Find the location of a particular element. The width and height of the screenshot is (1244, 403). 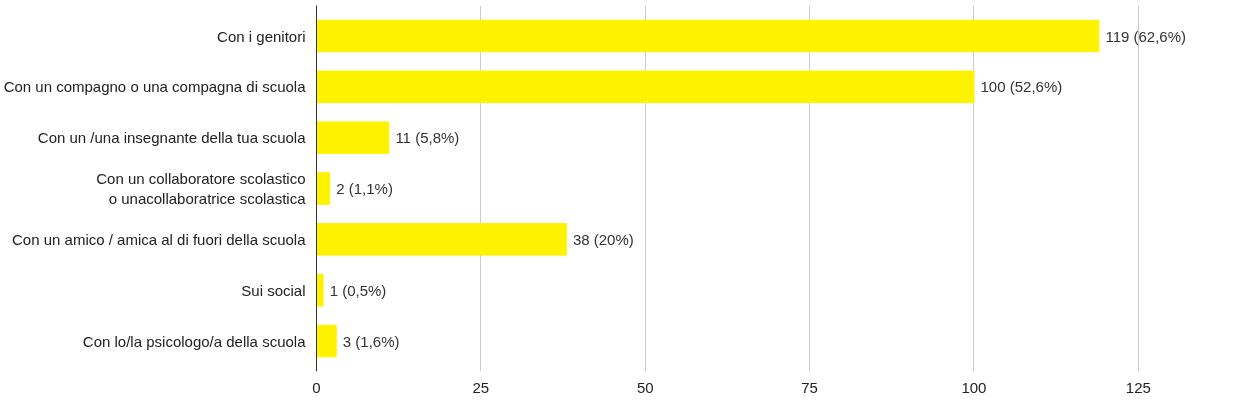

data-label: 38 (20%) is located at coordinates (603, 239).